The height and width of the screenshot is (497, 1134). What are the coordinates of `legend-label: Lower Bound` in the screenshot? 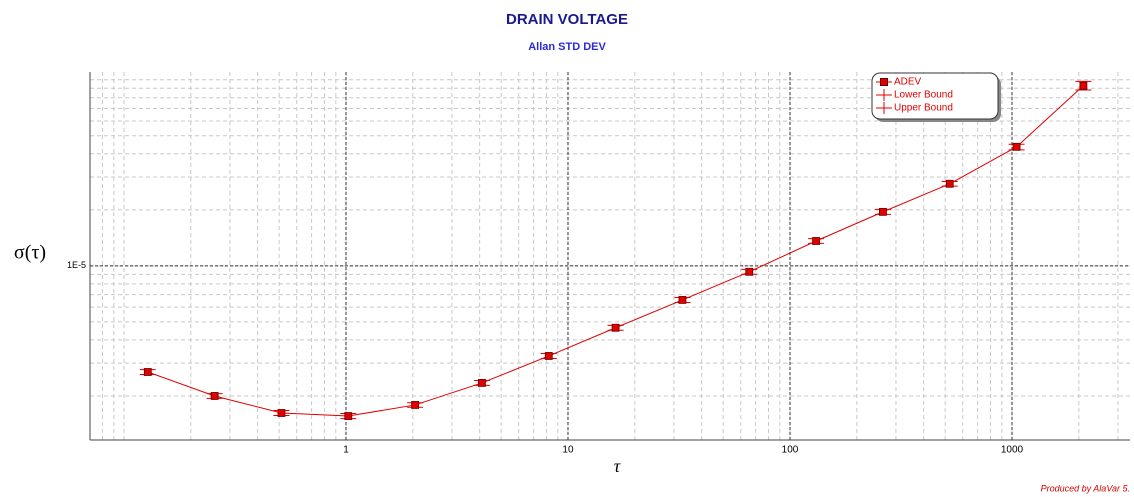 It's located at (923, 95).